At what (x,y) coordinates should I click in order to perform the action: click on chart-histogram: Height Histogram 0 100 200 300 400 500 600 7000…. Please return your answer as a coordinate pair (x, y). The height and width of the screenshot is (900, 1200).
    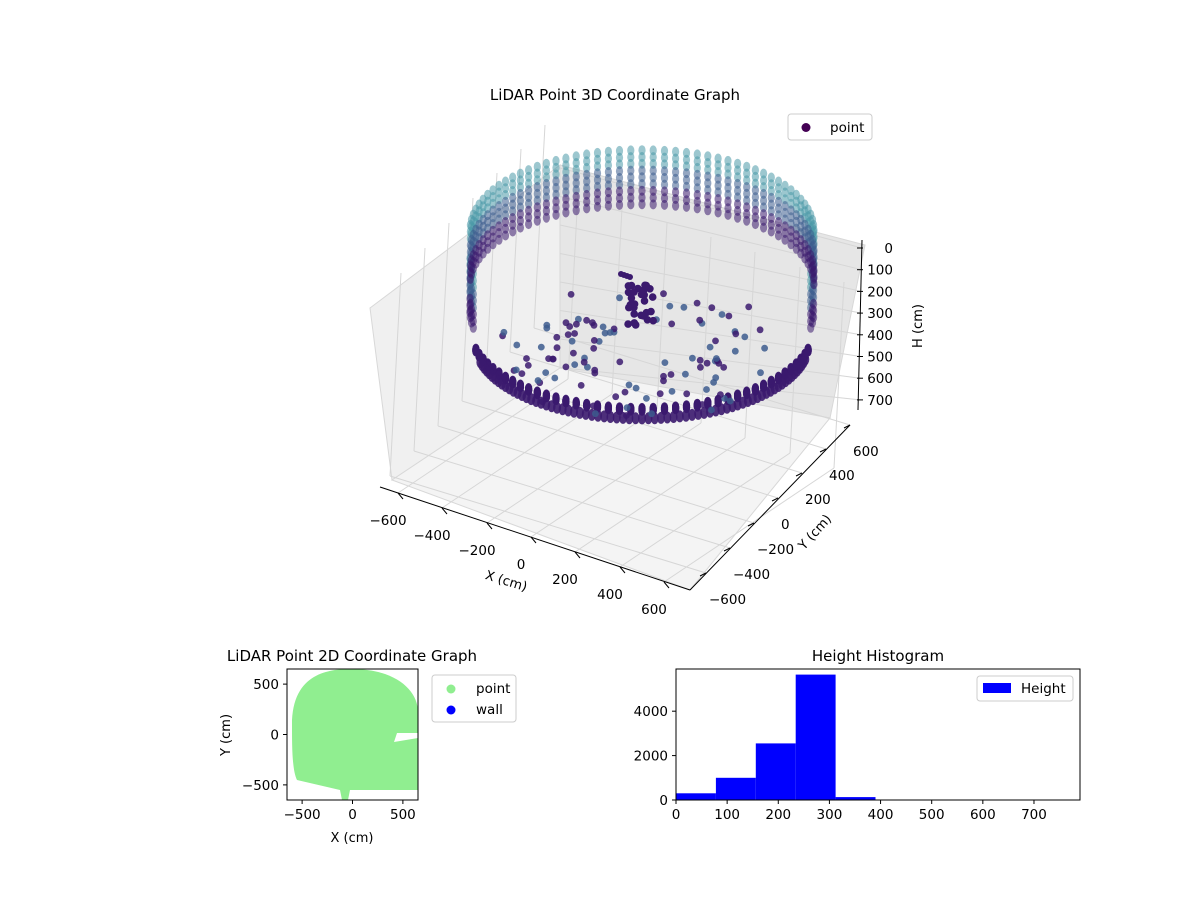
    Looking at the image, I should click on (857, 735).